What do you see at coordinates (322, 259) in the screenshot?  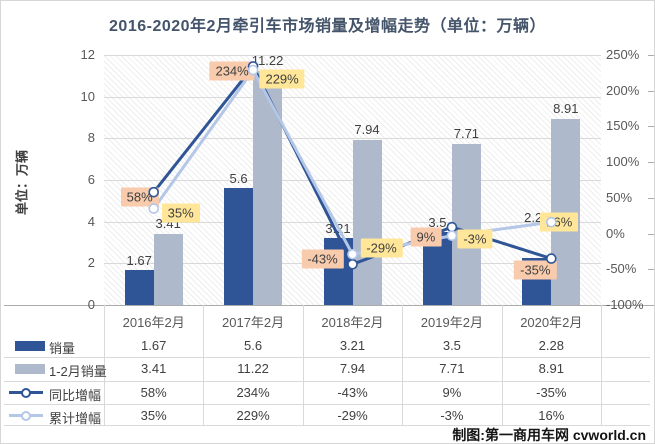 I see `label-yoy-growth: -43%` at bounding box center [322, 259].